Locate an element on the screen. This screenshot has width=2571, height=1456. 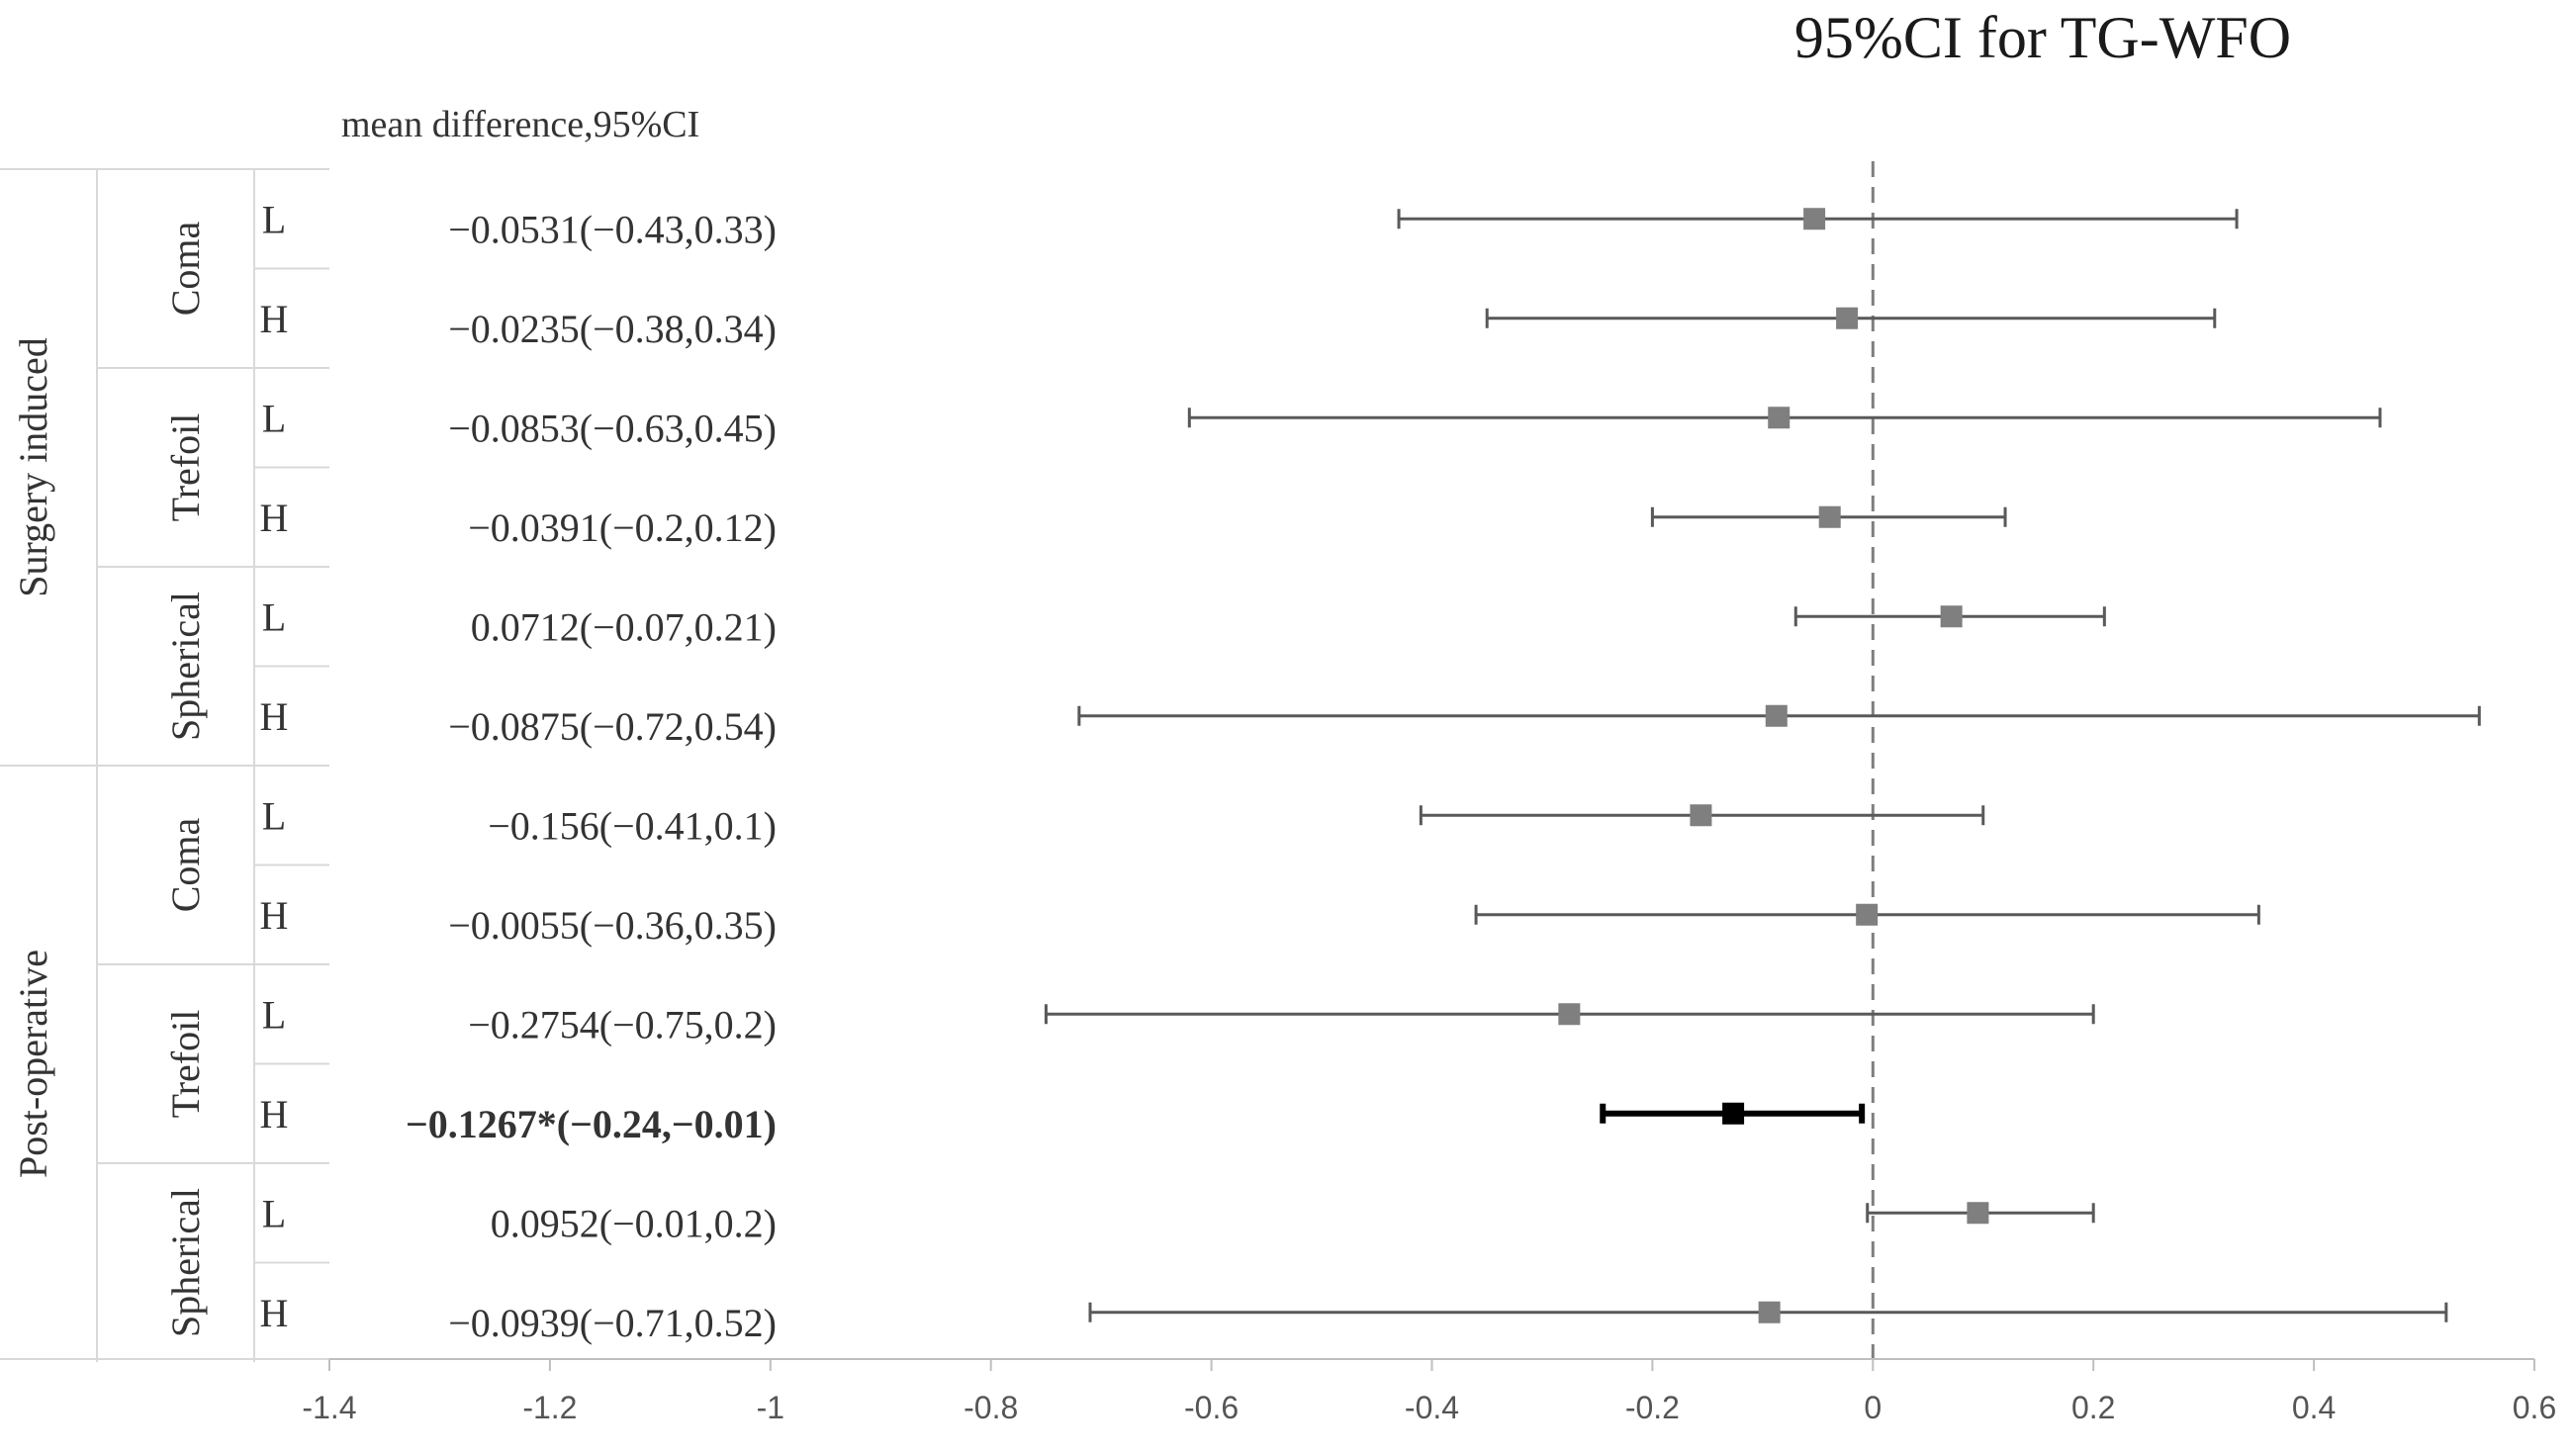
x-tick-label: -0.2 is located at coordinates (1652, 1407).